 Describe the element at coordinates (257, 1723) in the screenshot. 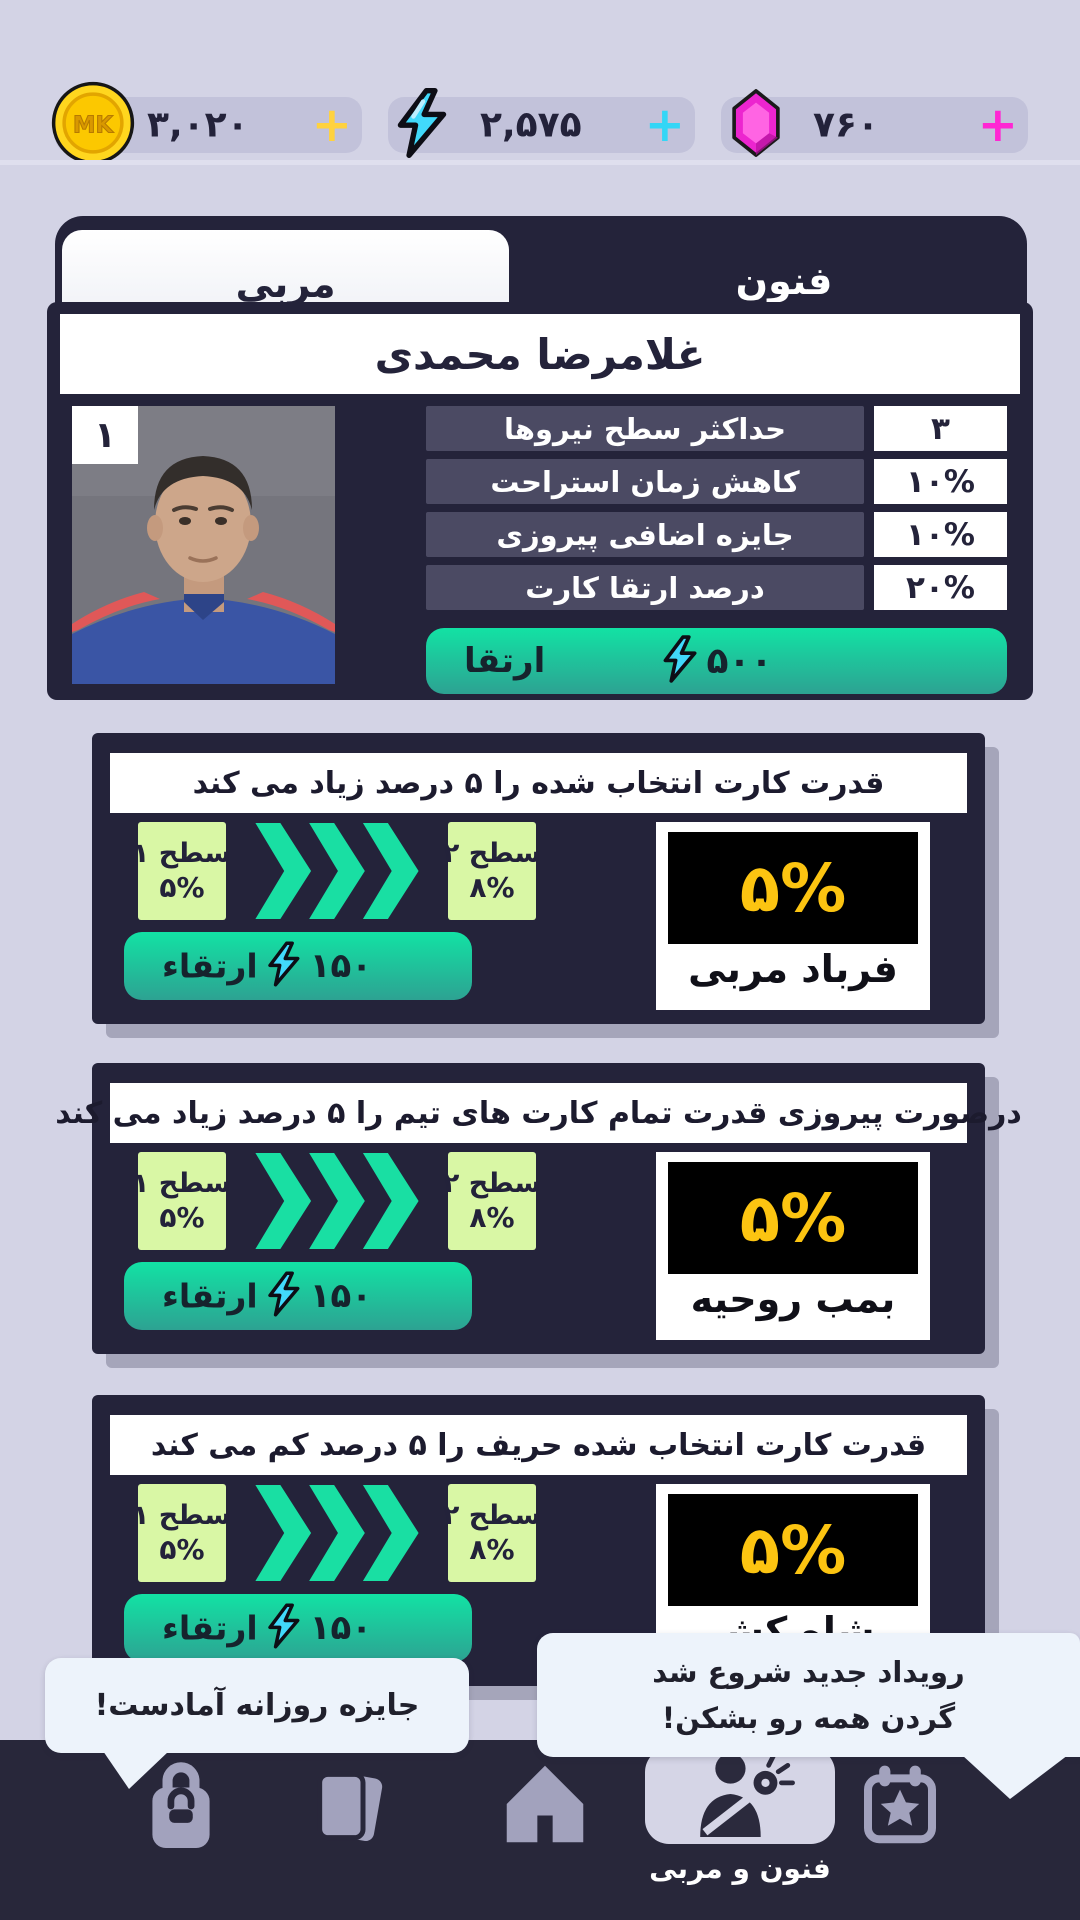

I see `daily-reward-toast: جایزه روزانه آمادست!` at that location.